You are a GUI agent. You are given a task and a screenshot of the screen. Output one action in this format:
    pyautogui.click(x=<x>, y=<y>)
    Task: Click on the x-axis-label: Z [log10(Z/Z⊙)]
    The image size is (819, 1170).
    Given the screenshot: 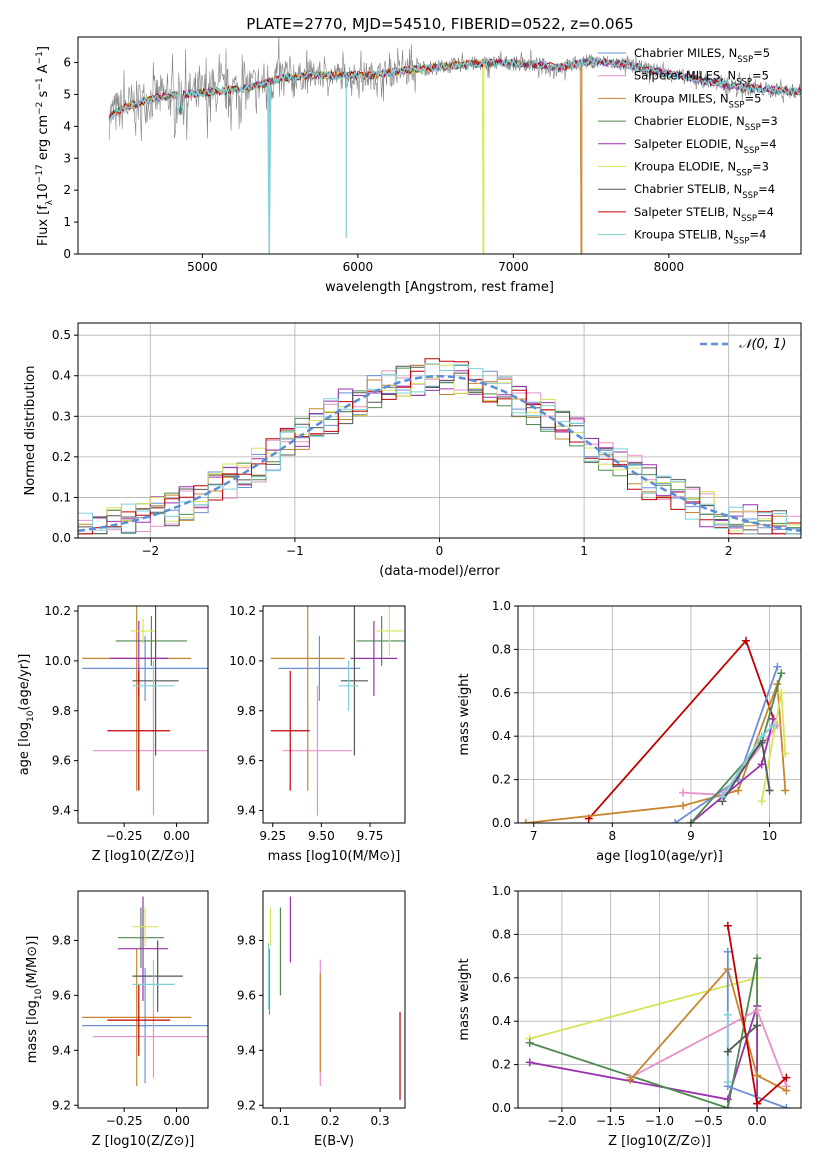 What is the action you would take?
    pyautogui.click(x=143, y=1141)
    